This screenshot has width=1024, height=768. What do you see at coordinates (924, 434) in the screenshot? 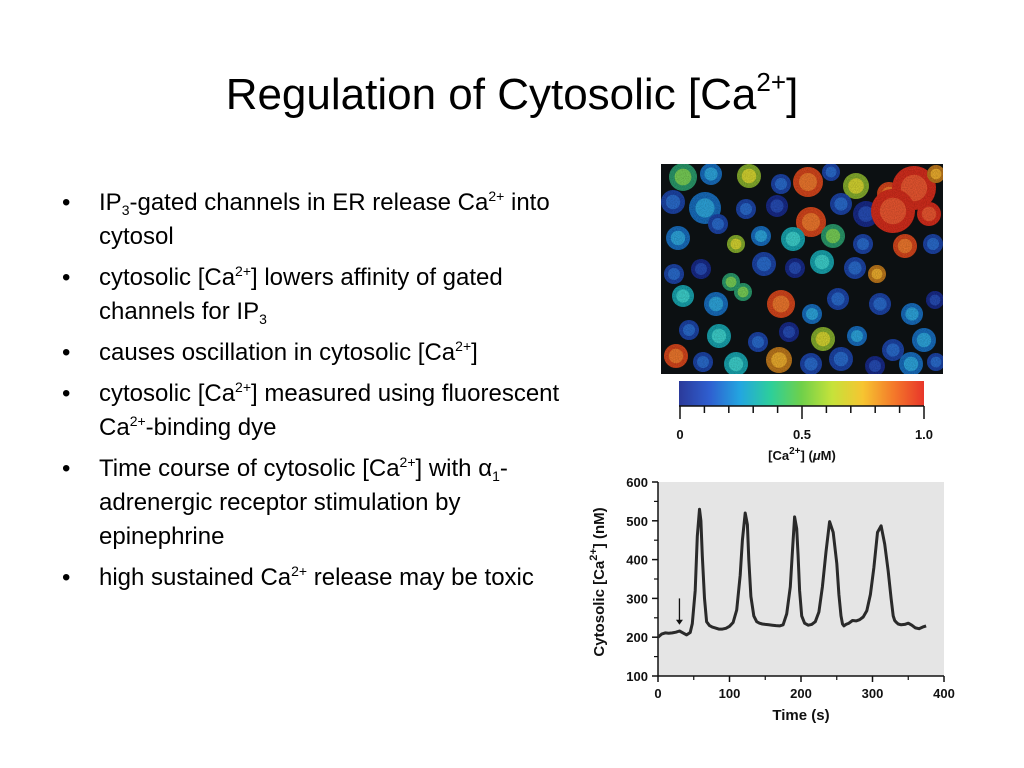
I see `colorbar-tick-label-max: 1.0` at bounding box center [924, 434].